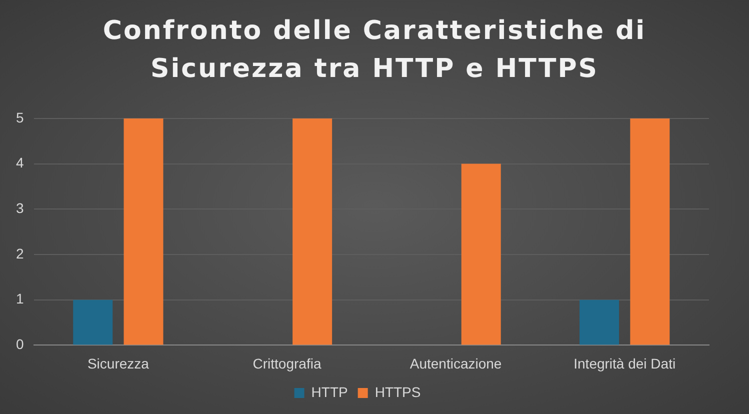  I want to click on x-tick-label: Crittografia, so click(287, 363).